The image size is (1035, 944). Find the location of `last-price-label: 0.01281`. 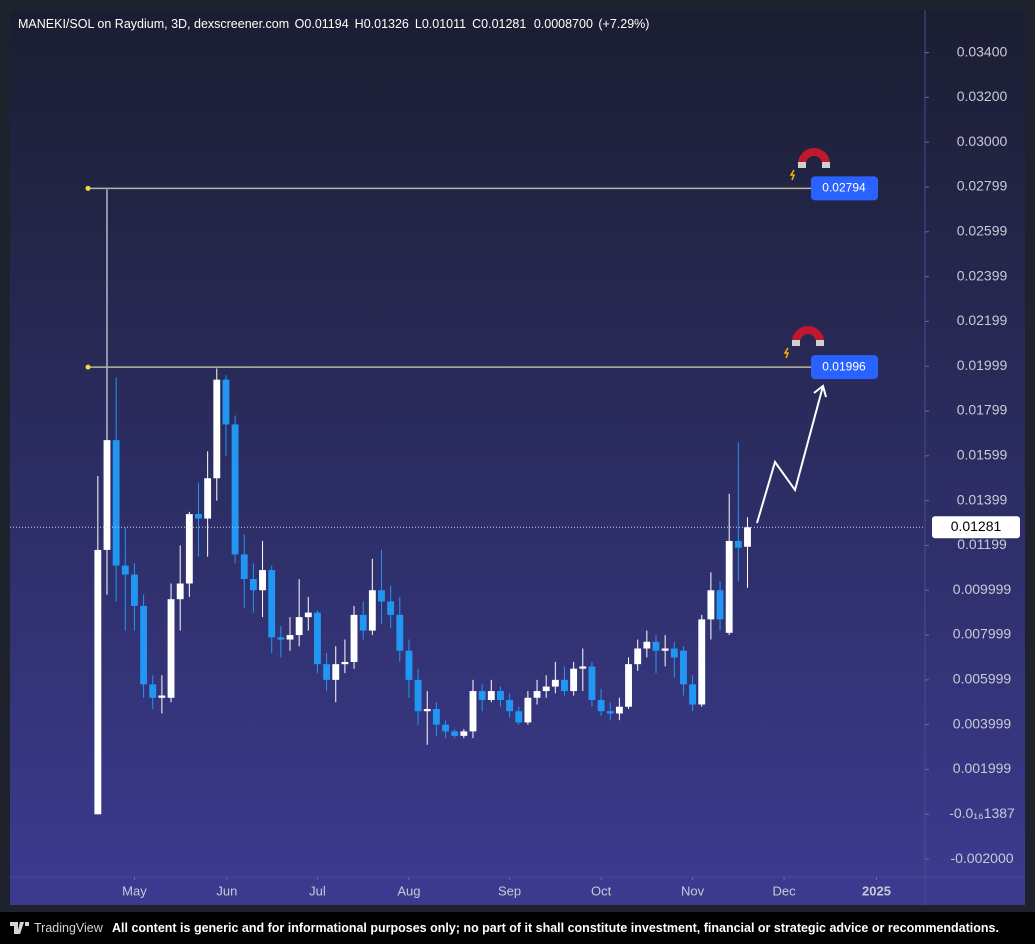

last-price-label: 0.01281 is located at coordinates (976, 526).